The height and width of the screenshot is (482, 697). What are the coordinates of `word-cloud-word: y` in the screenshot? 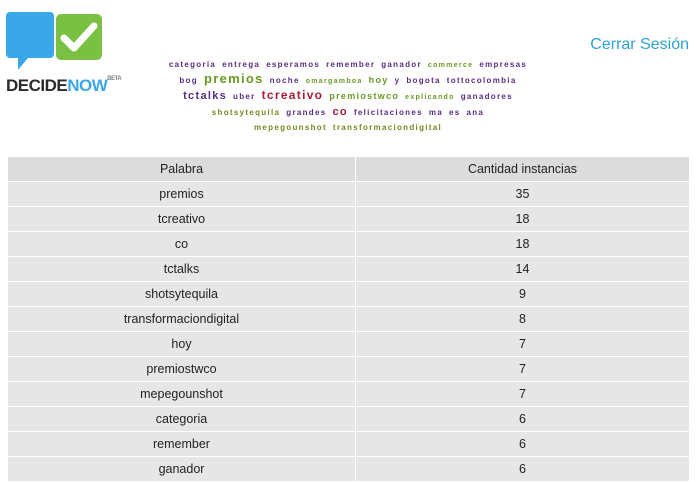 It's located at (397, 80).